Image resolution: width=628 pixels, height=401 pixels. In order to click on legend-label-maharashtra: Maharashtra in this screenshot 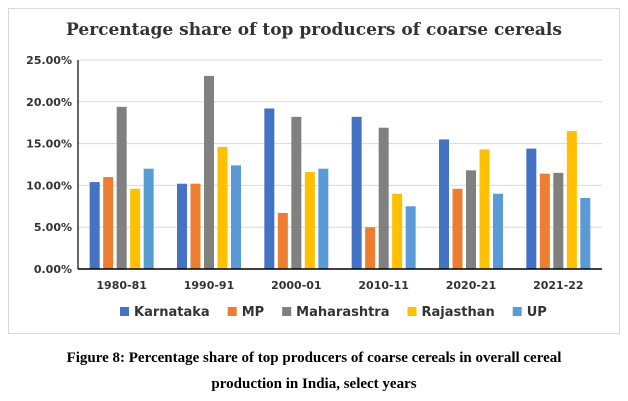, I will do `click(342, 312)`.